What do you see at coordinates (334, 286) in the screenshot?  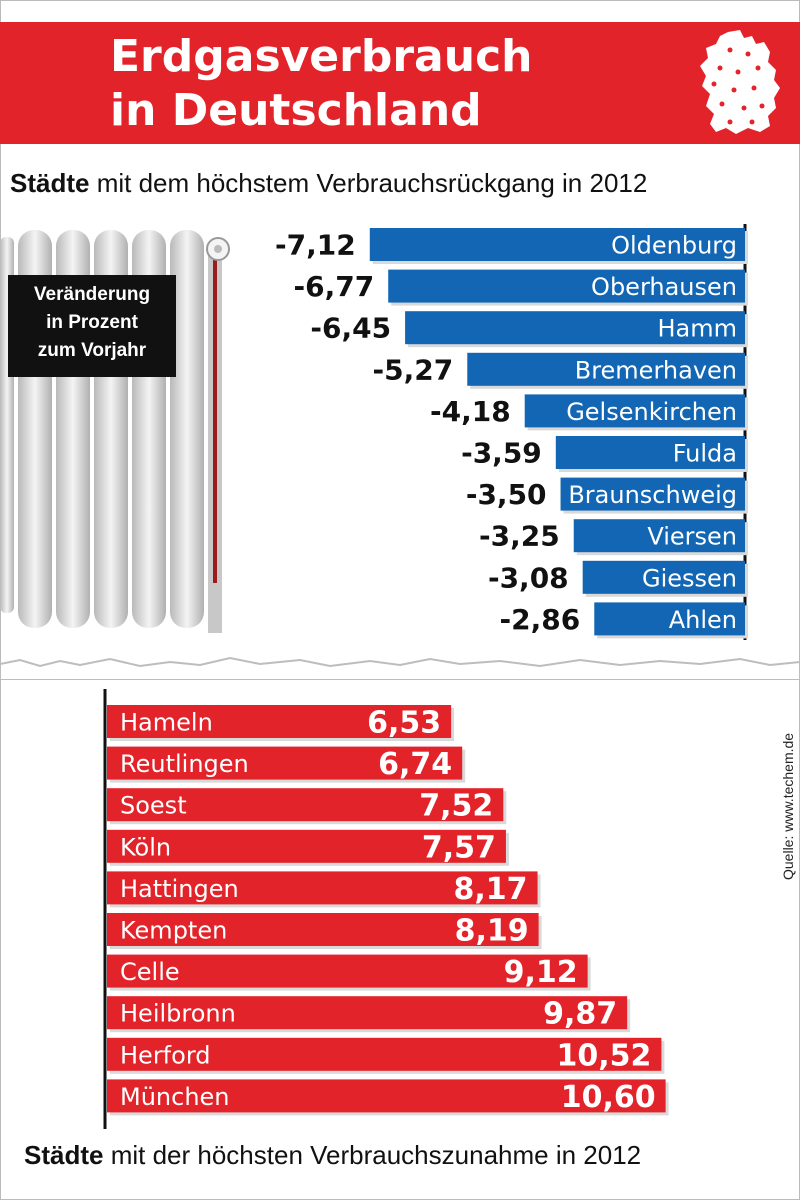 I see `decrease-bar-value-label: -6,77` at bounding box center [334, 286].